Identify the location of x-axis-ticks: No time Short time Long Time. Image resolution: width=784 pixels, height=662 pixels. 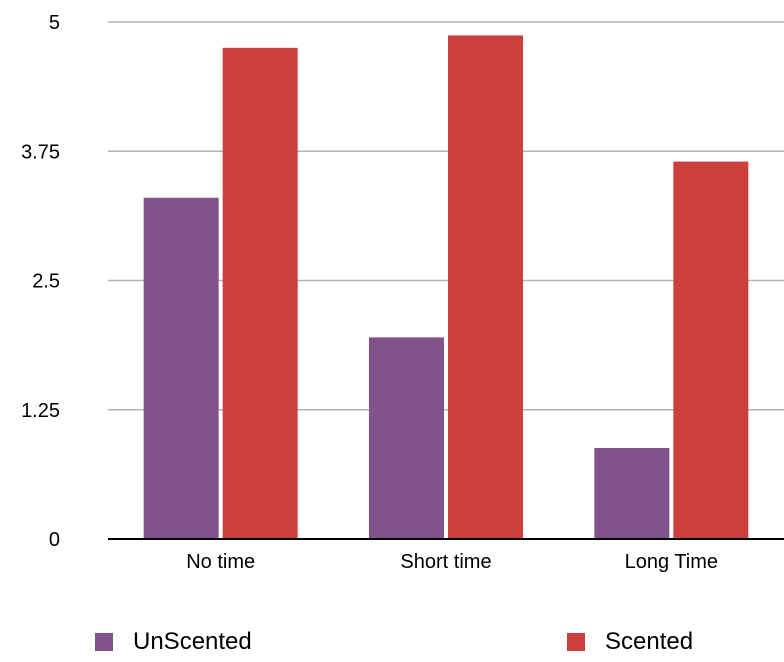
(452, 562).